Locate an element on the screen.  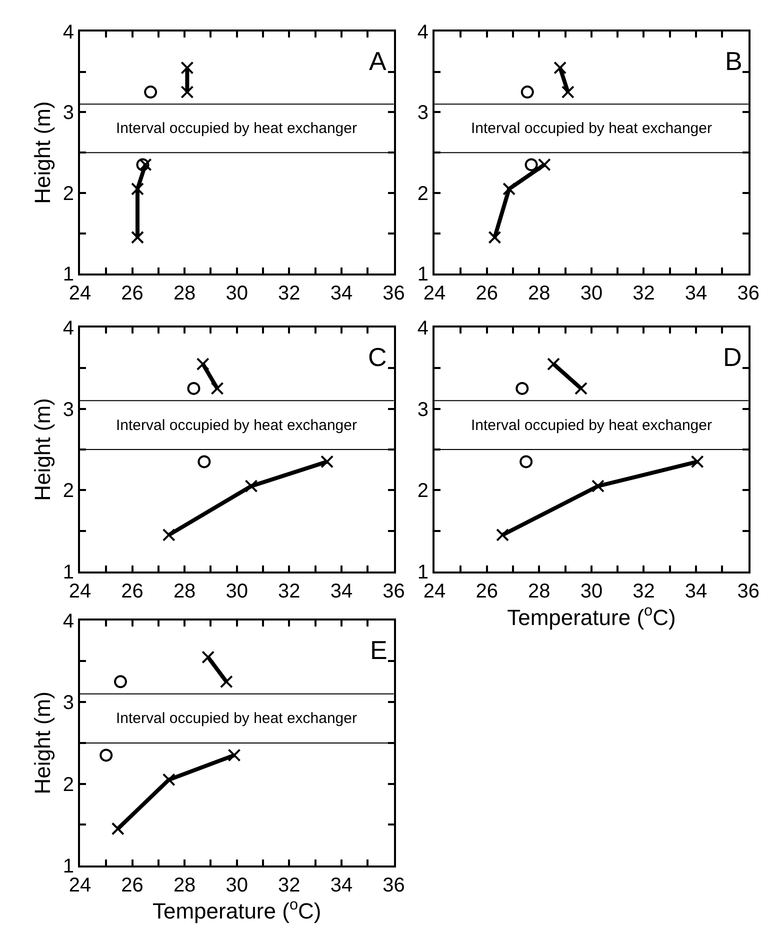
text: B is located at coordinates (733, 61).